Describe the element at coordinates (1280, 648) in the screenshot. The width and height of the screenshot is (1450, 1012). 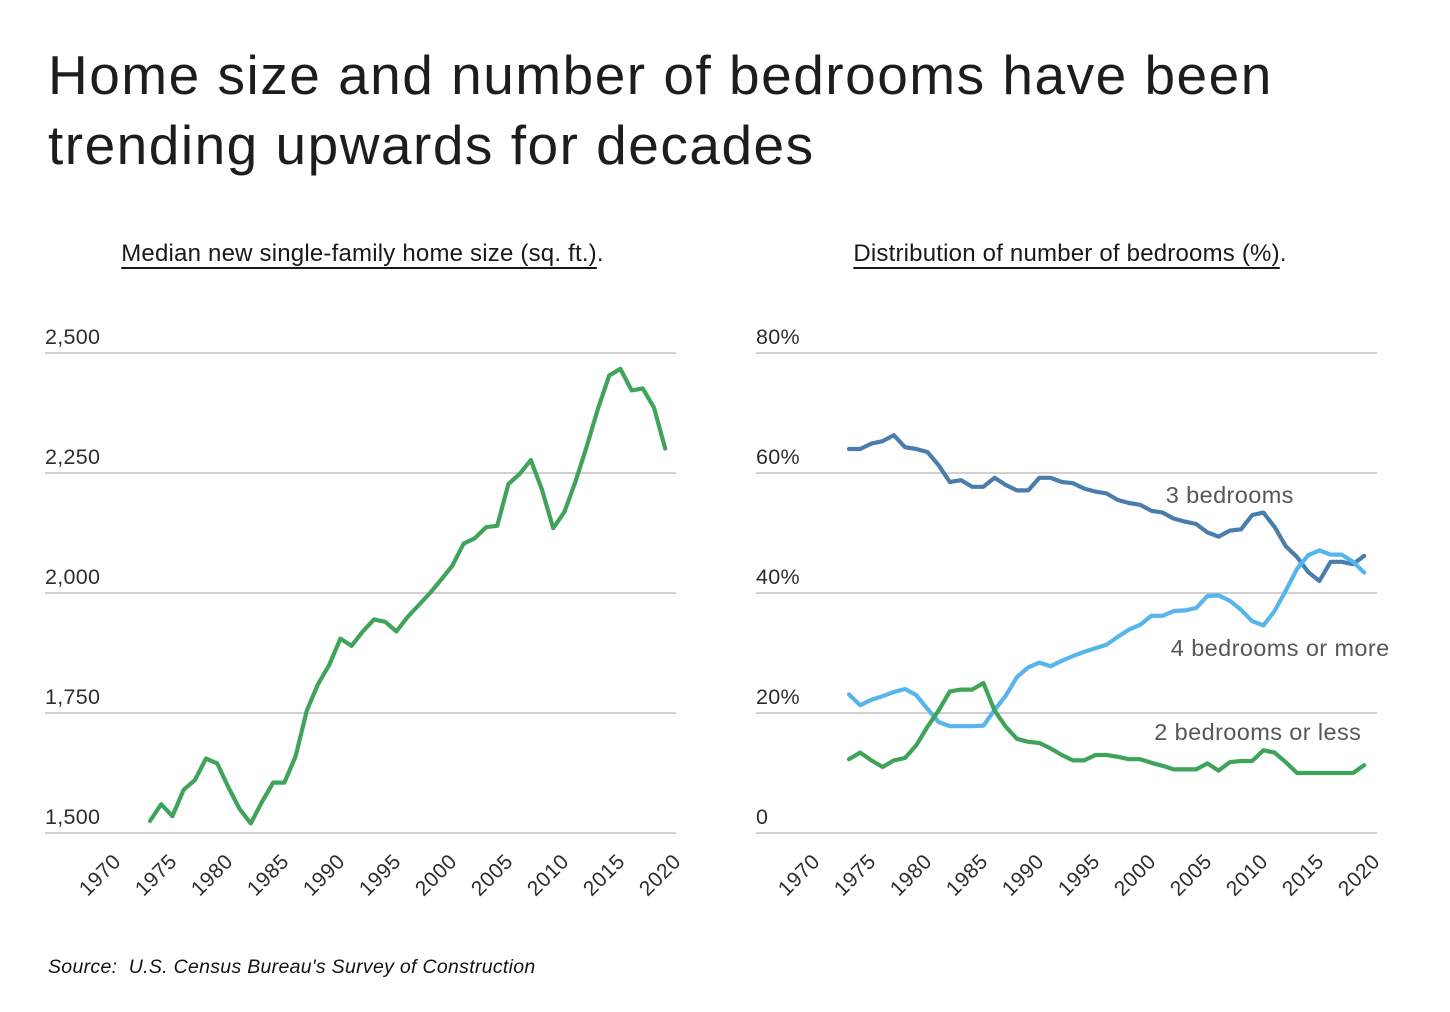
I see `series-label-four-bedrooms-or-more: 4 bedrooms or more` at that location.